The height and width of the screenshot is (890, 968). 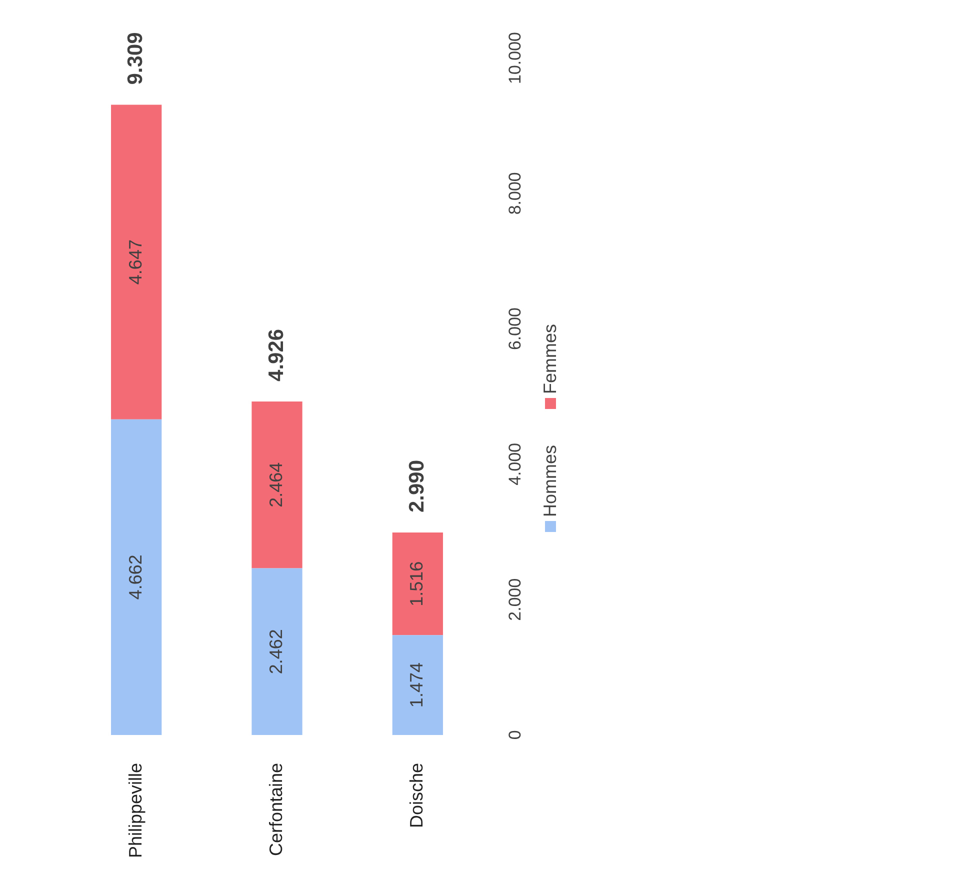 I want to click on total-label: 4.926, so click(x=276, y=355).